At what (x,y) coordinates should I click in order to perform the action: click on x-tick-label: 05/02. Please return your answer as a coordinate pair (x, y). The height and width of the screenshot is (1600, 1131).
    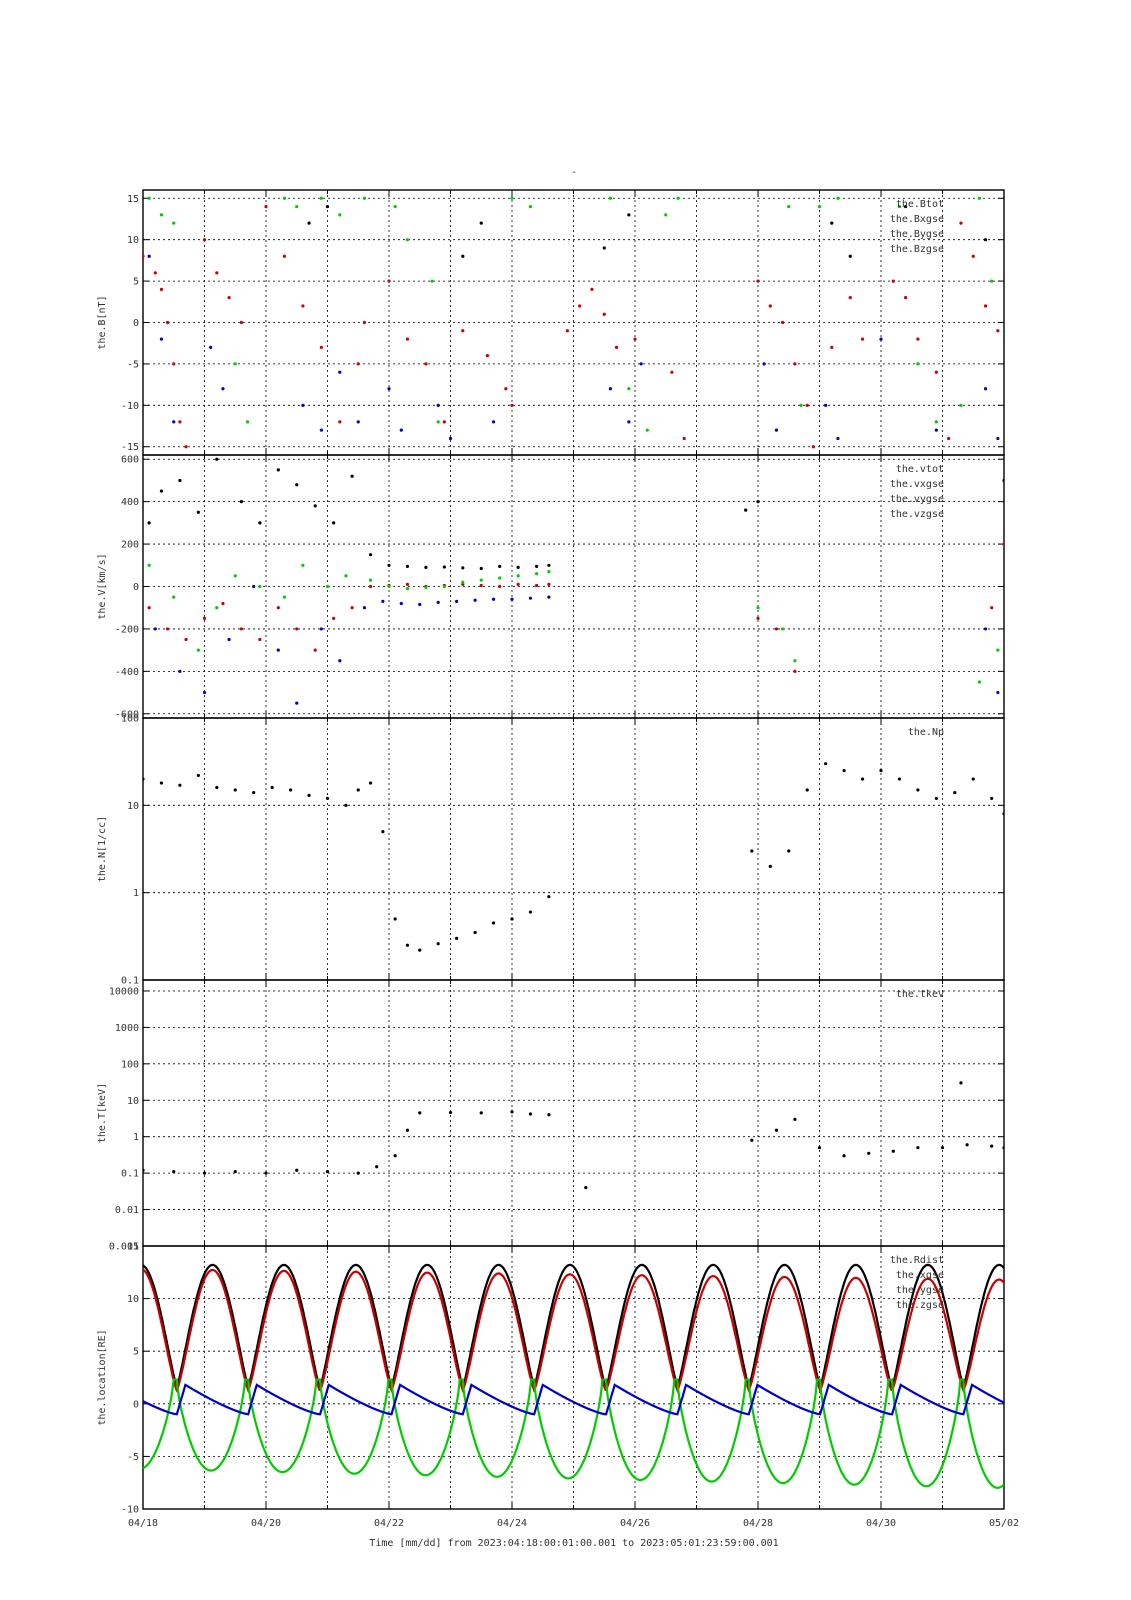
    Looking at the image, I should click on (1004, 1523).